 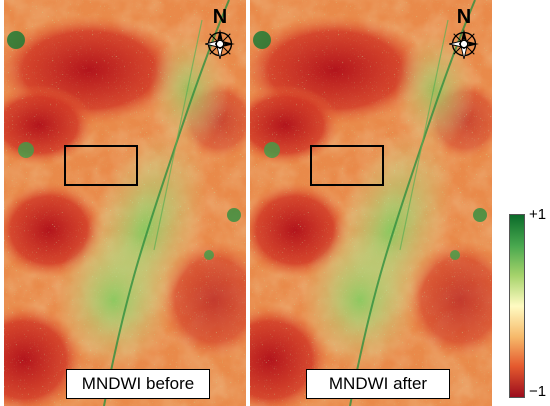 What do you see at coordinates (517, 306) in the screenshot?
I see `mndwi-colorbar` at bounding box center [517, 306].